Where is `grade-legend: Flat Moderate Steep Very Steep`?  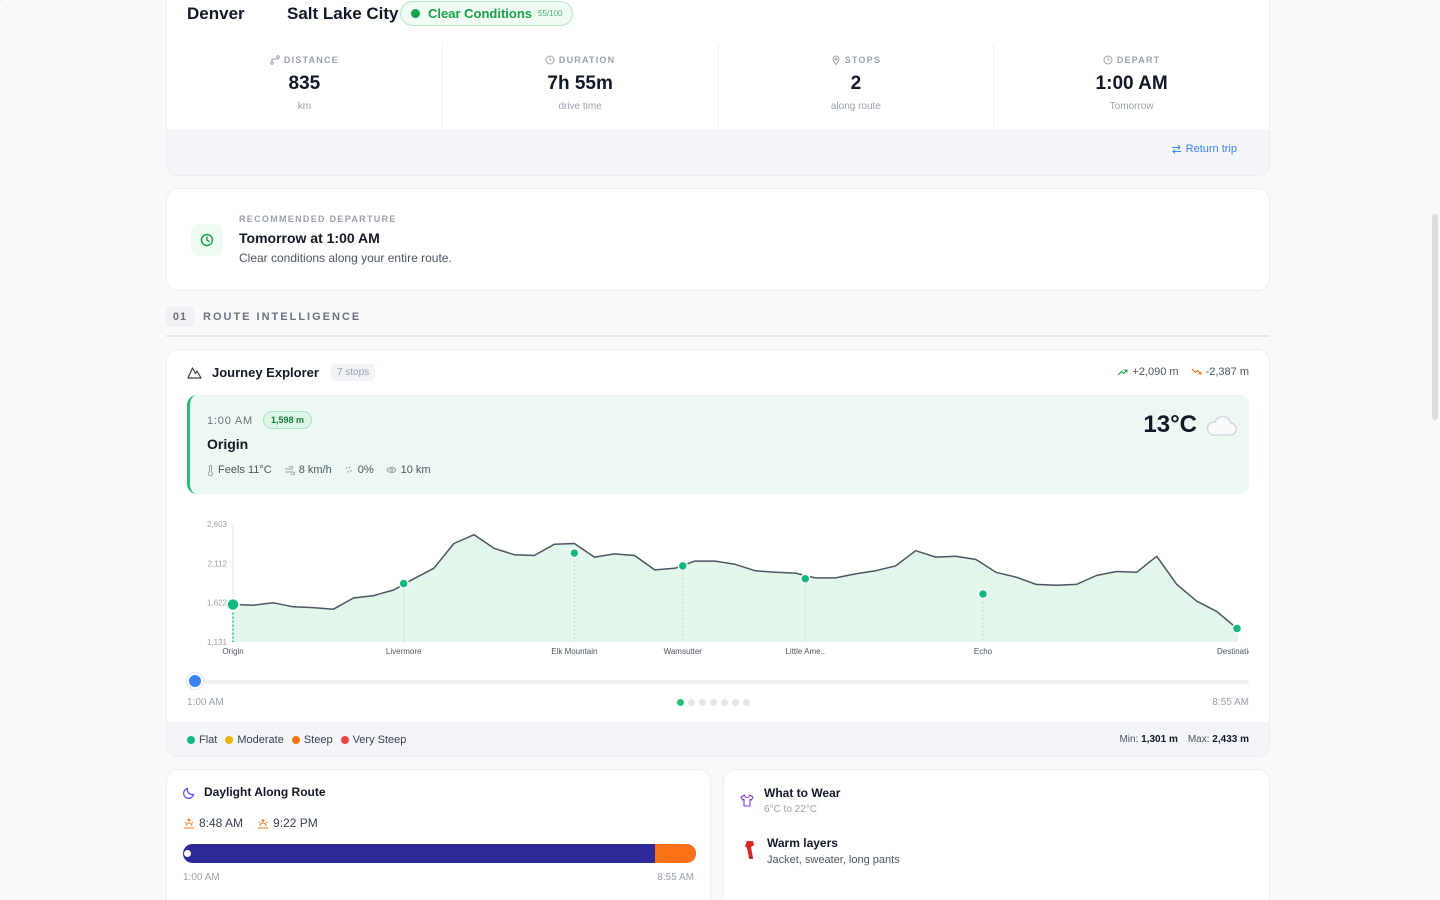
grade-legend: Flat Moderate Steep Very Steep is located at coordinates (296, 740).